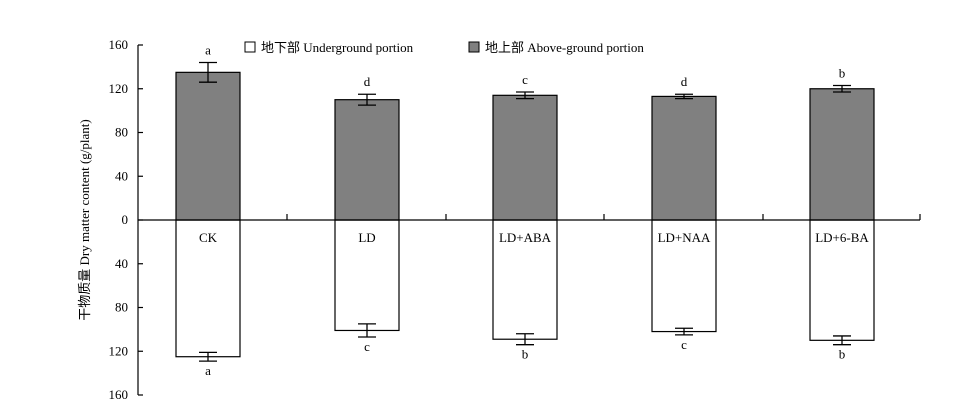 This screenshot has width=969, height=409. Describe the element at coordinates (208, 370) in the screenshot. I see `significance-label-underground: a` at that location.